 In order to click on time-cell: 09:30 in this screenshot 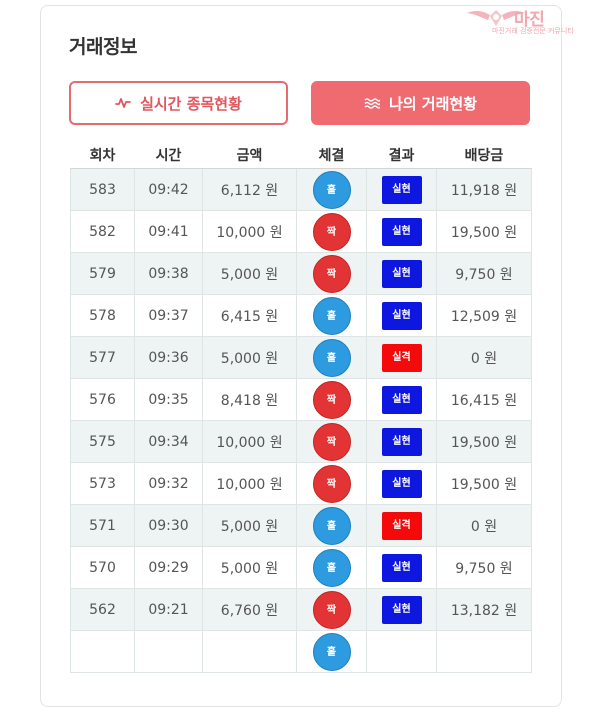, I will do `click(168, 525)`.